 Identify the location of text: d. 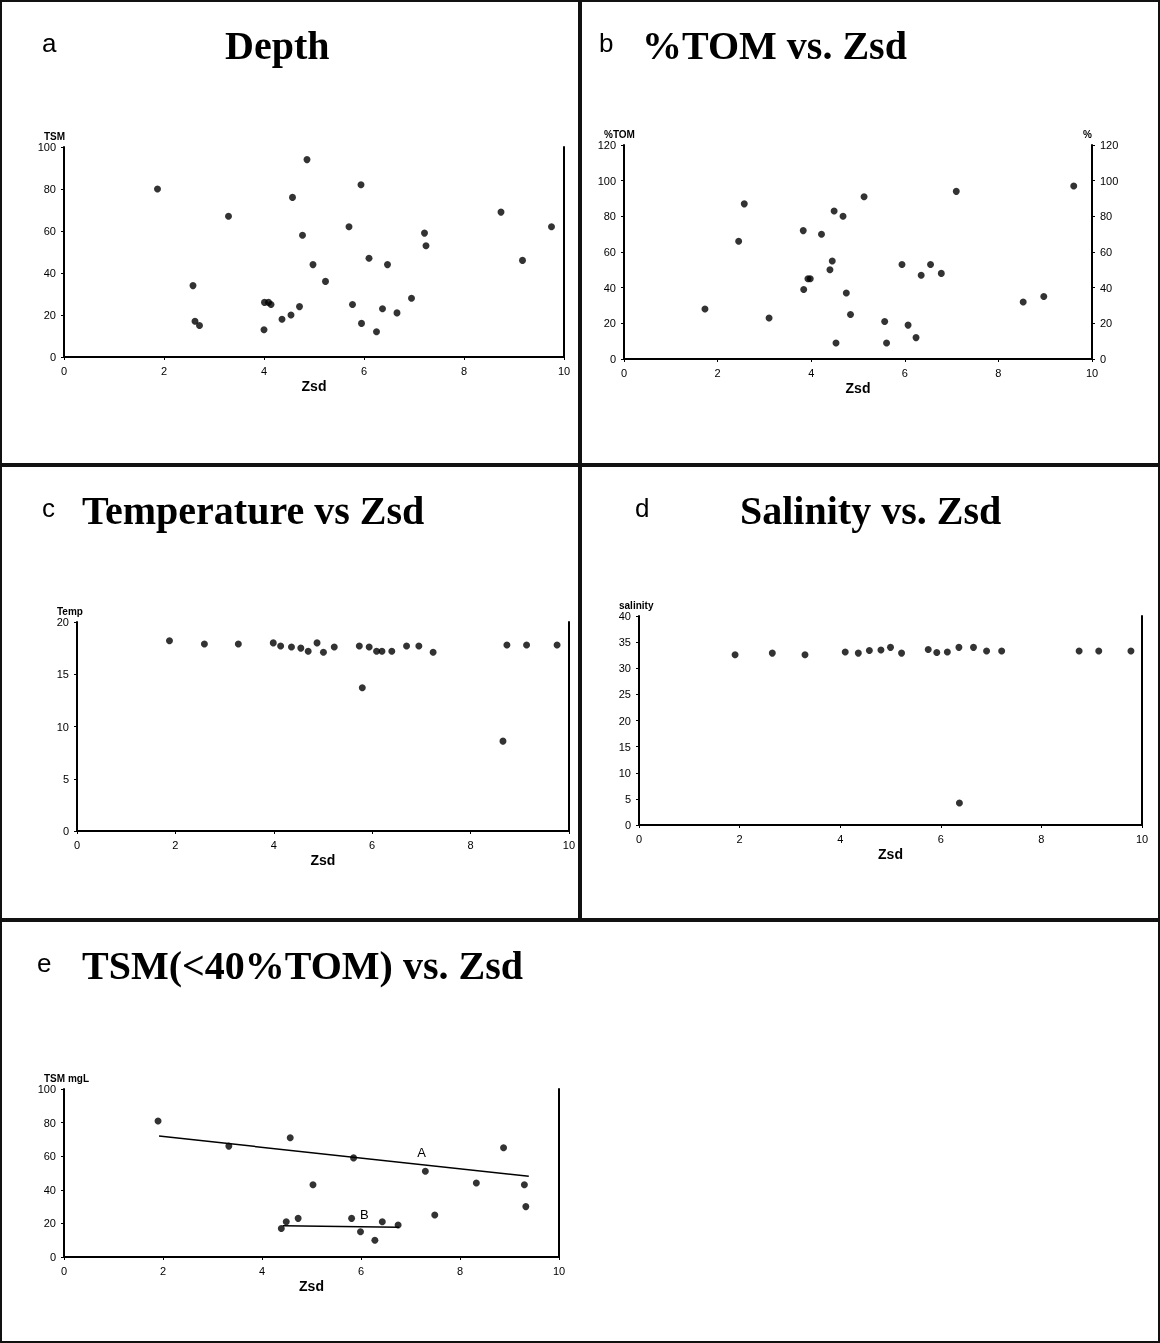
(642, 508).